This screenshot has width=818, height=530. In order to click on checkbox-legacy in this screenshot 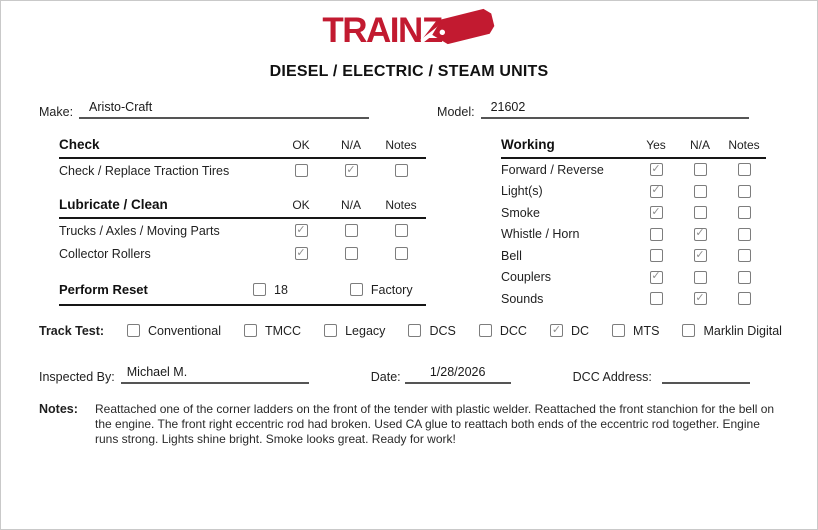, I will do `click(331, 330)`.